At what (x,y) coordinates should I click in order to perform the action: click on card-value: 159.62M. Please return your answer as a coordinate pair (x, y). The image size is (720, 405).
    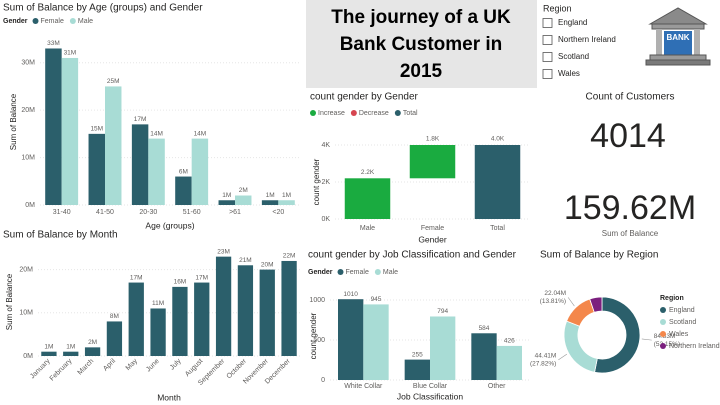
    Looking at the image, I should click on (630, 208).